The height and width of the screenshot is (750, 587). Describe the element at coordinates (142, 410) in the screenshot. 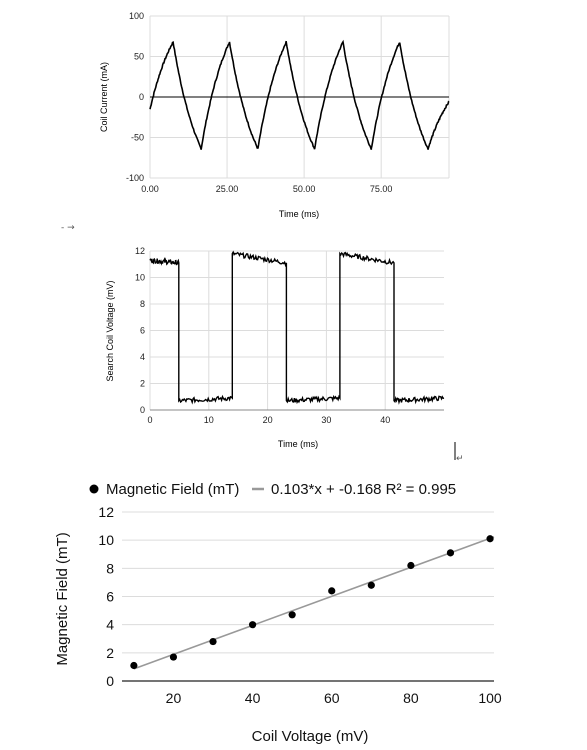

I see `c2-ytick-label: 0` at that location.